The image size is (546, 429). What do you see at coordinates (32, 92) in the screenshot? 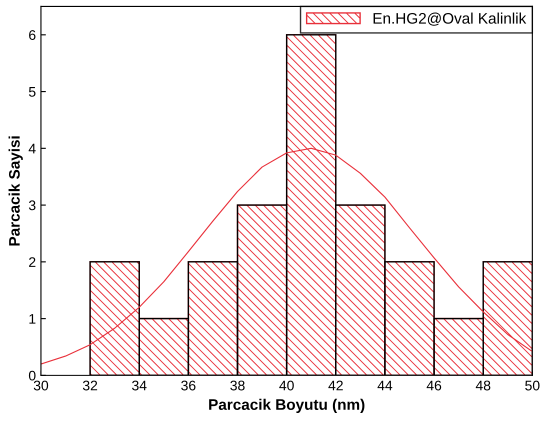
I see `y-tick-label: 5` at bounding box center [32, 92].